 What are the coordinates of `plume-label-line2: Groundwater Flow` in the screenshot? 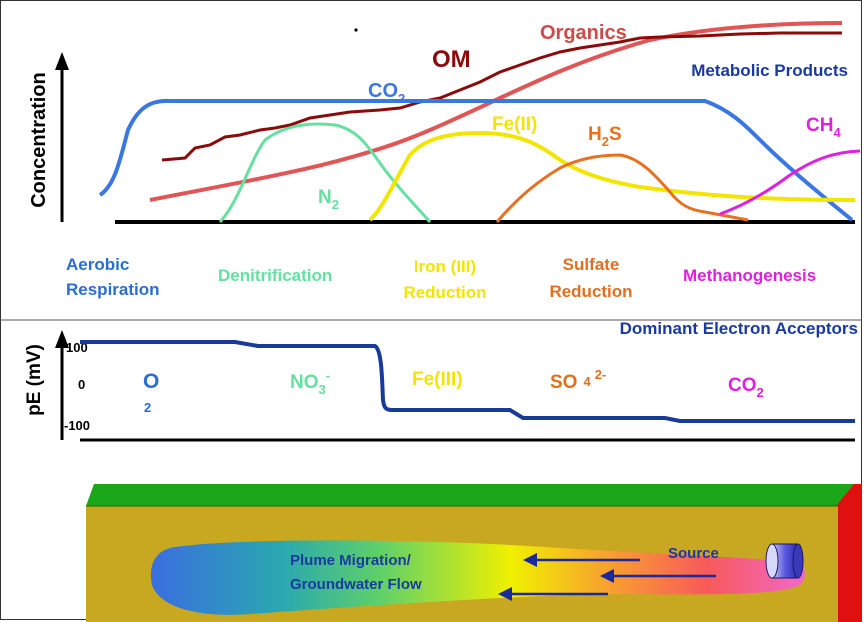 It's located at (356, 584).